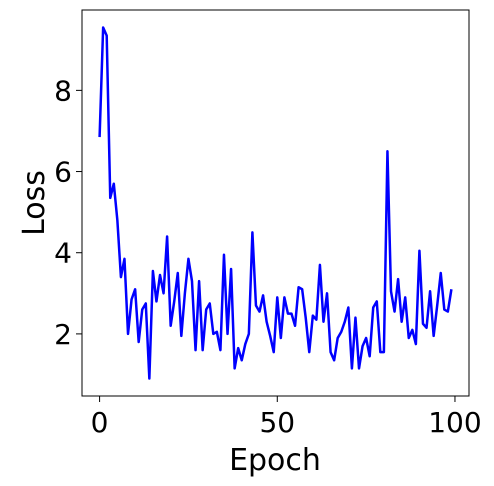 This screenshot has width=494, height=486. I want to click on x-tick-label: 50, so click(277, 422).